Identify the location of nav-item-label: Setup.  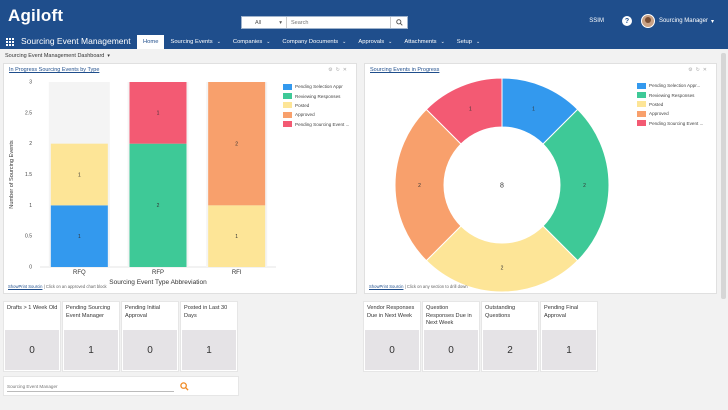
(464, 42).